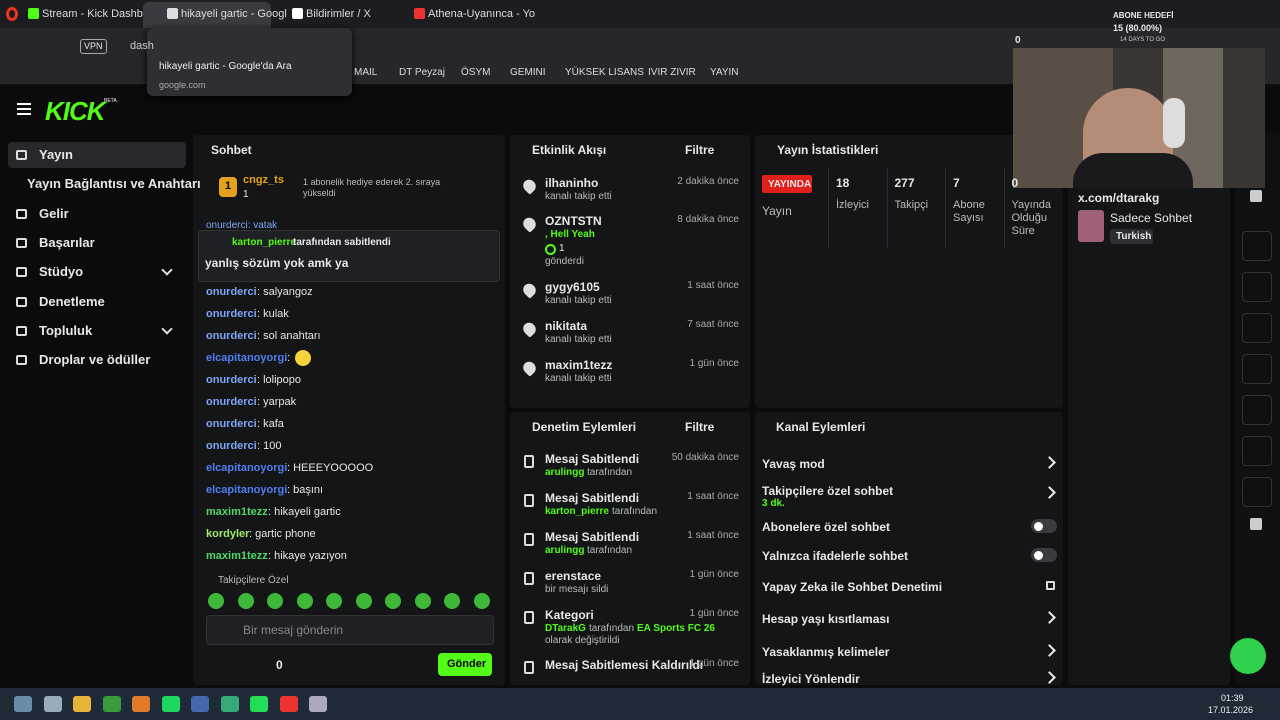 The image size is (1280, 720). What do you see at coordinates (835, 556) in the screenshot?
I see `channel-action: Yalnızca ifadelerle sohbet` at bounding box center [835, 556].